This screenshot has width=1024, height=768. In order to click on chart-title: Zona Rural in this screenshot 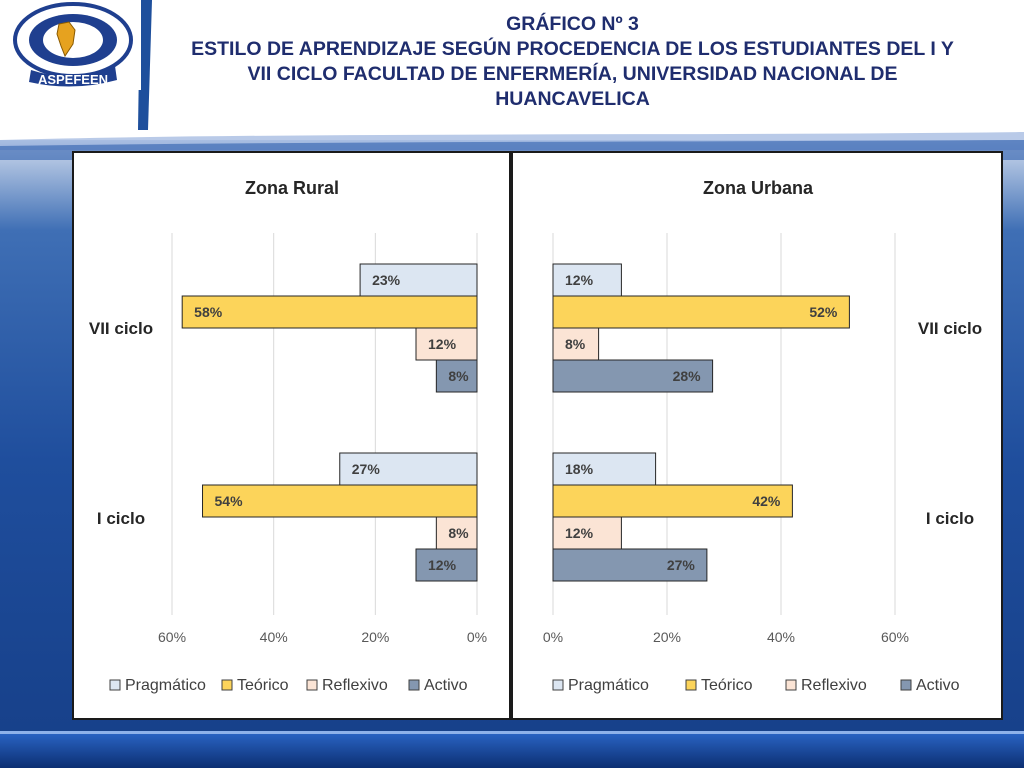, I will do `click(292, 188)`.